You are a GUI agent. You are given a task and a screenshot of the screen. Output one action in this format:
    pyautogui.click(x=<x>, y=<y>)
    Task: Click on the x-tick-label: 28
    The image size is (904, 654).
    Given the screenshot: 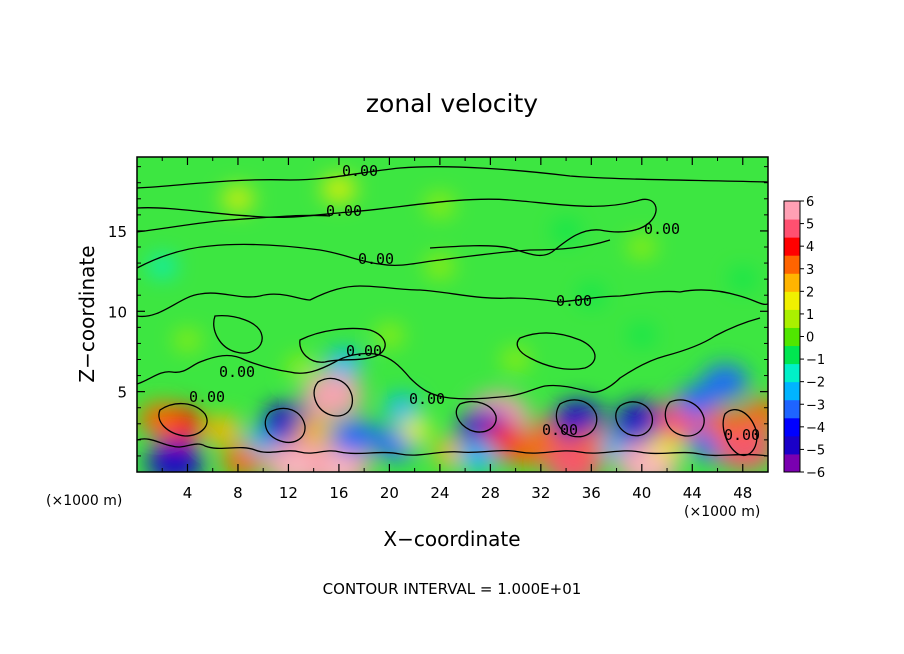 What is the action you would take?
    pyautogui.click(x=490, y=493)
    